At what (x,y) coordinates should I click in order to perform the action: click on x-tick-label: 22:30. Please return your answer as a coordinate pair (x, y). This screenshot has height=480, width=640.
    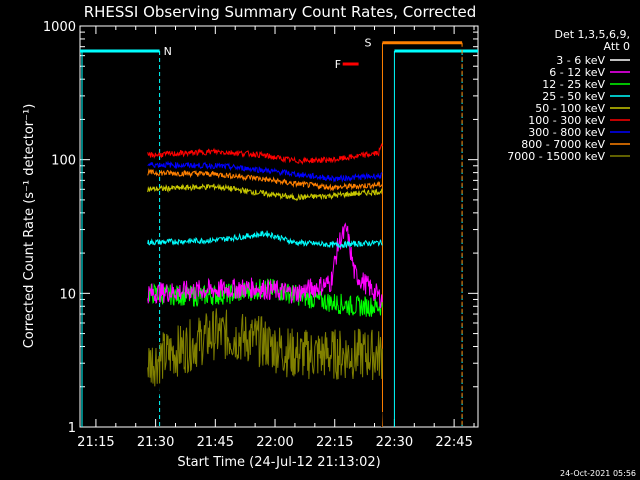
    Looking at the image, I should click on (394, 442).